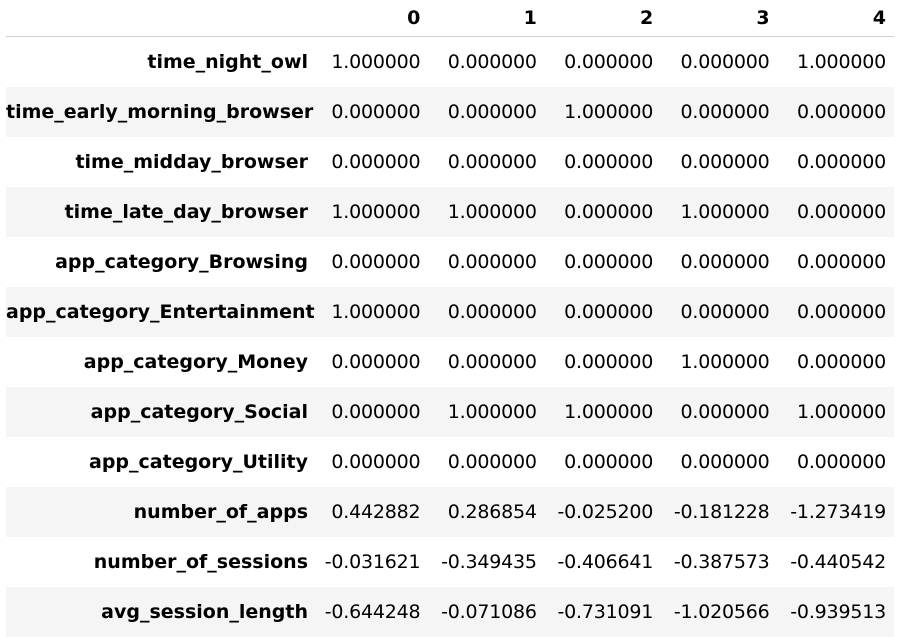 Image resolution: width=900 pixels, height=637 pixels. What do you see at coordinates (605, 611) in the screenshot?
I see `table-cell: -0.731091` at bounding box center [605, 611].